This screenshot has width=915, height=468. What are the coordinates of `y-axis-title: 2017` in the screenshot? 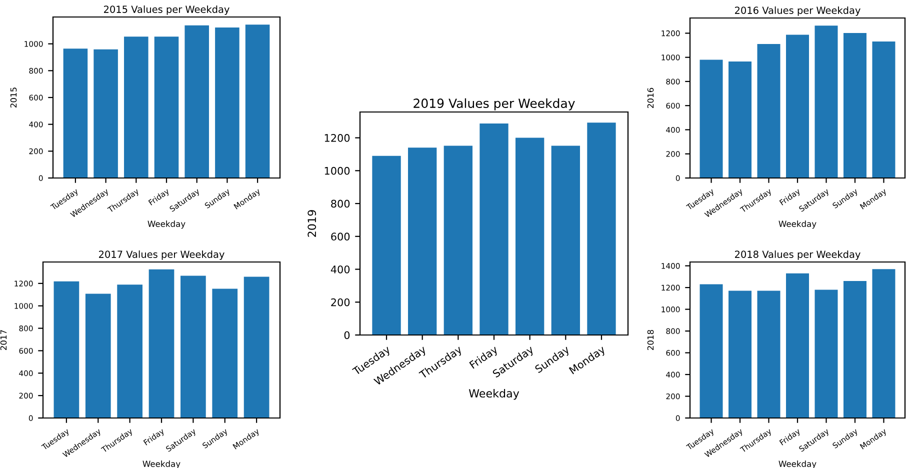 It's located at (3, 340).